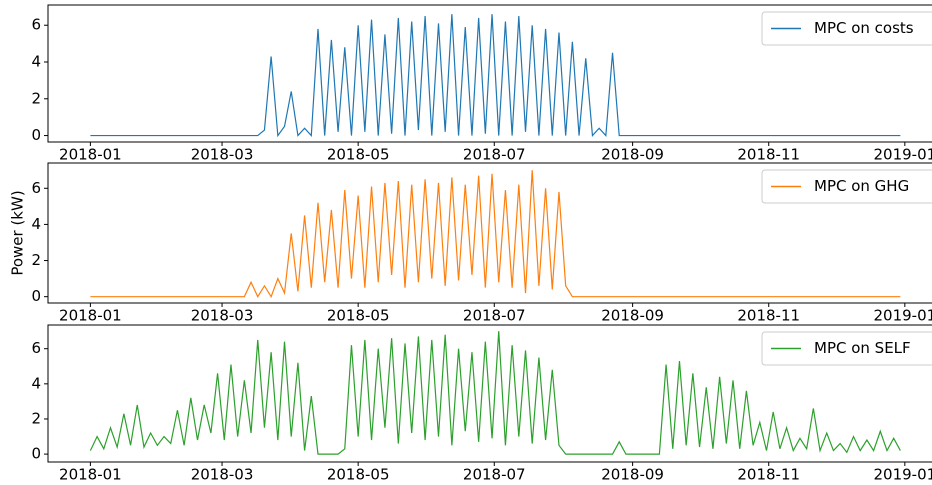  I want to click on legend-label: MPC on costs, so click(864, 28).